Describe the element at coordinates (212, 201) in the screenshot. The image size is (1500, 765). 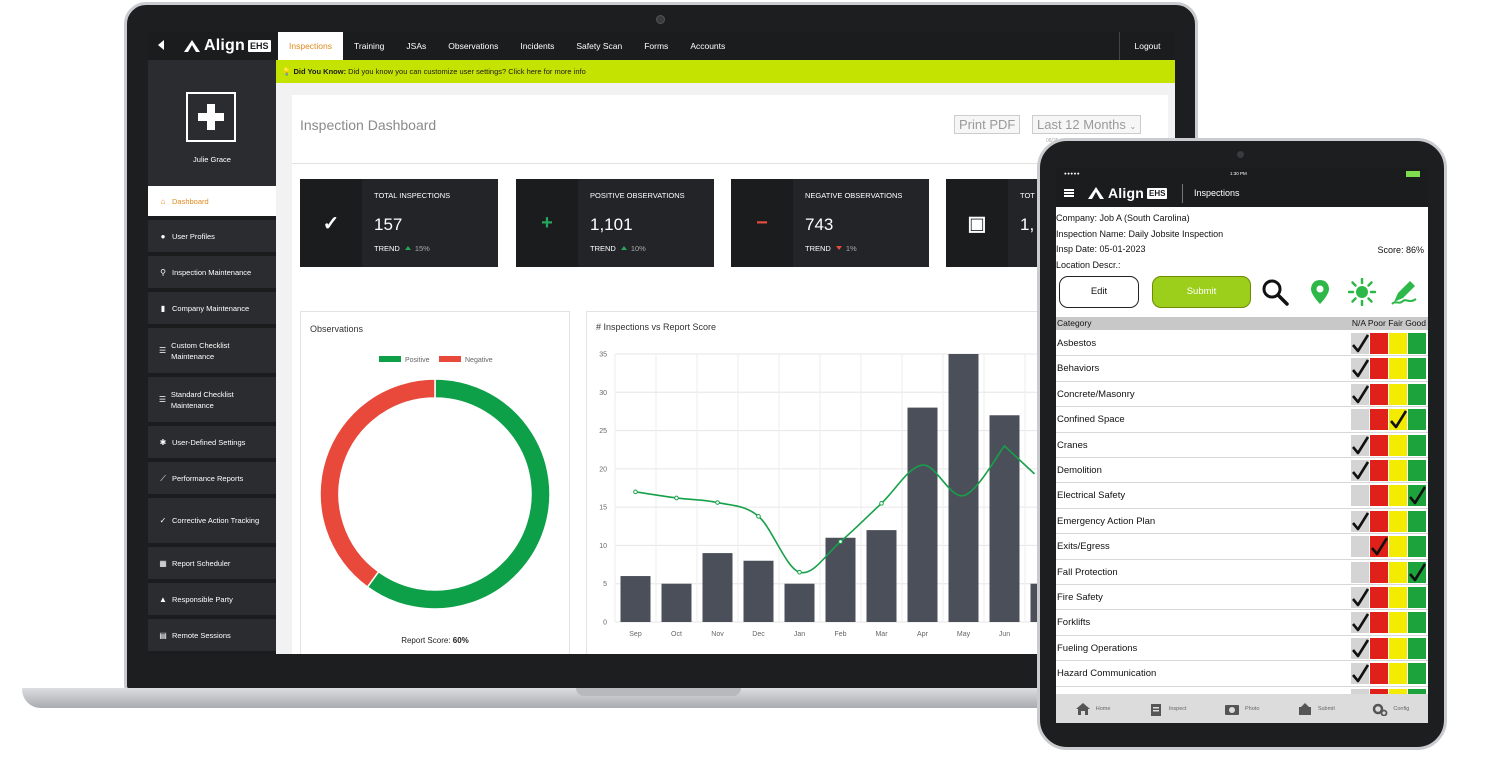
I see `sidebar-item-dashboard: ⌂ Dashboard` at that location.